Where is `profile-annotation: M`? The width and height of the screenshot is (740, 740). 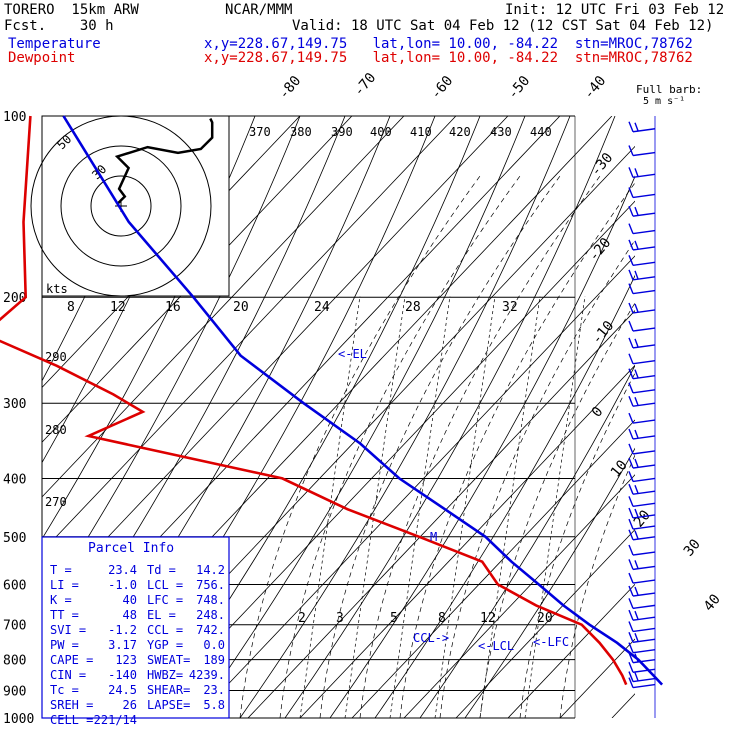 profile-annotation: M is located at coordinates (433, 537).